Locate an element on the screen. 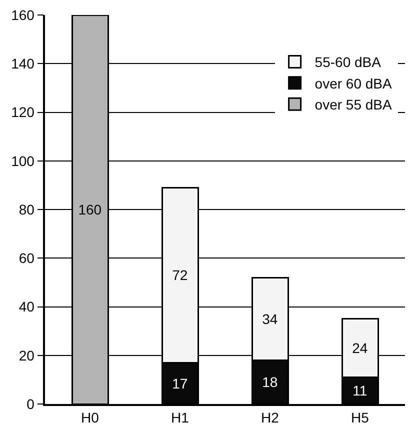  y-tick-label: 100 is located at coordinates (23, 160).